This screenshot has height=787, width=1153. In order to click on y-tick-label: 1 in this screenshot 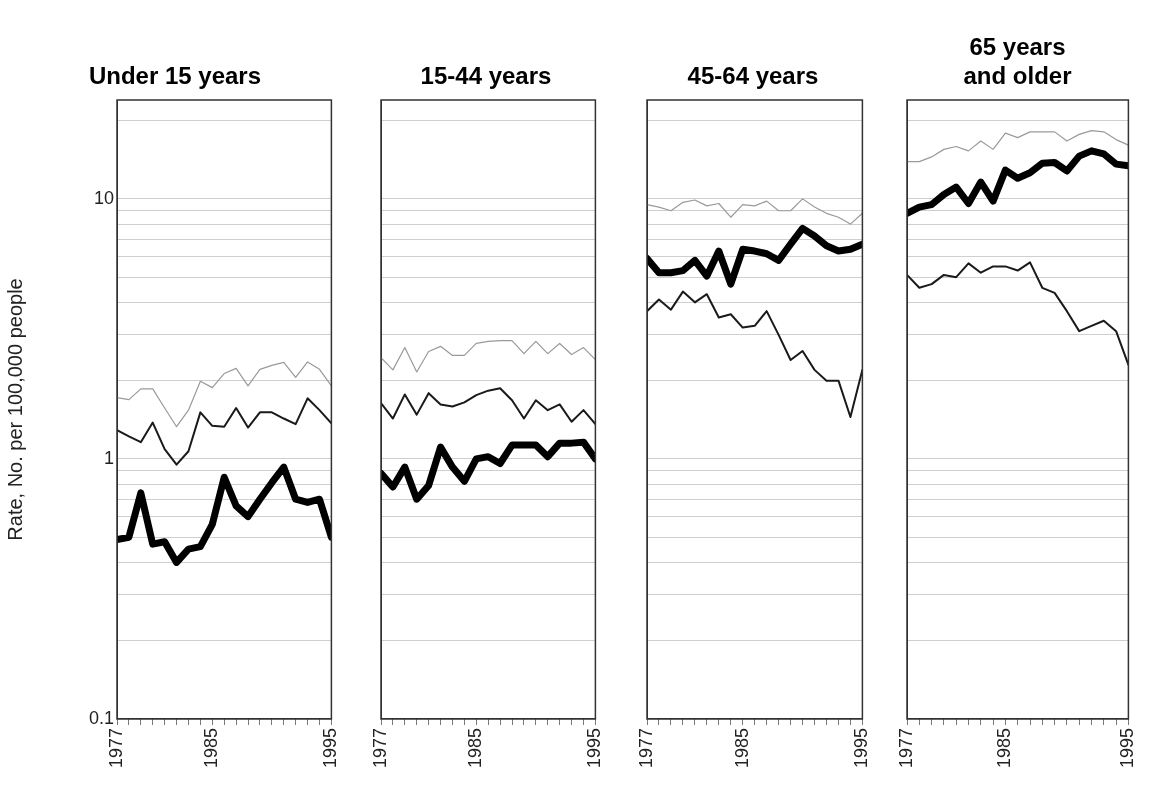, I will do `click(108, 457)`.